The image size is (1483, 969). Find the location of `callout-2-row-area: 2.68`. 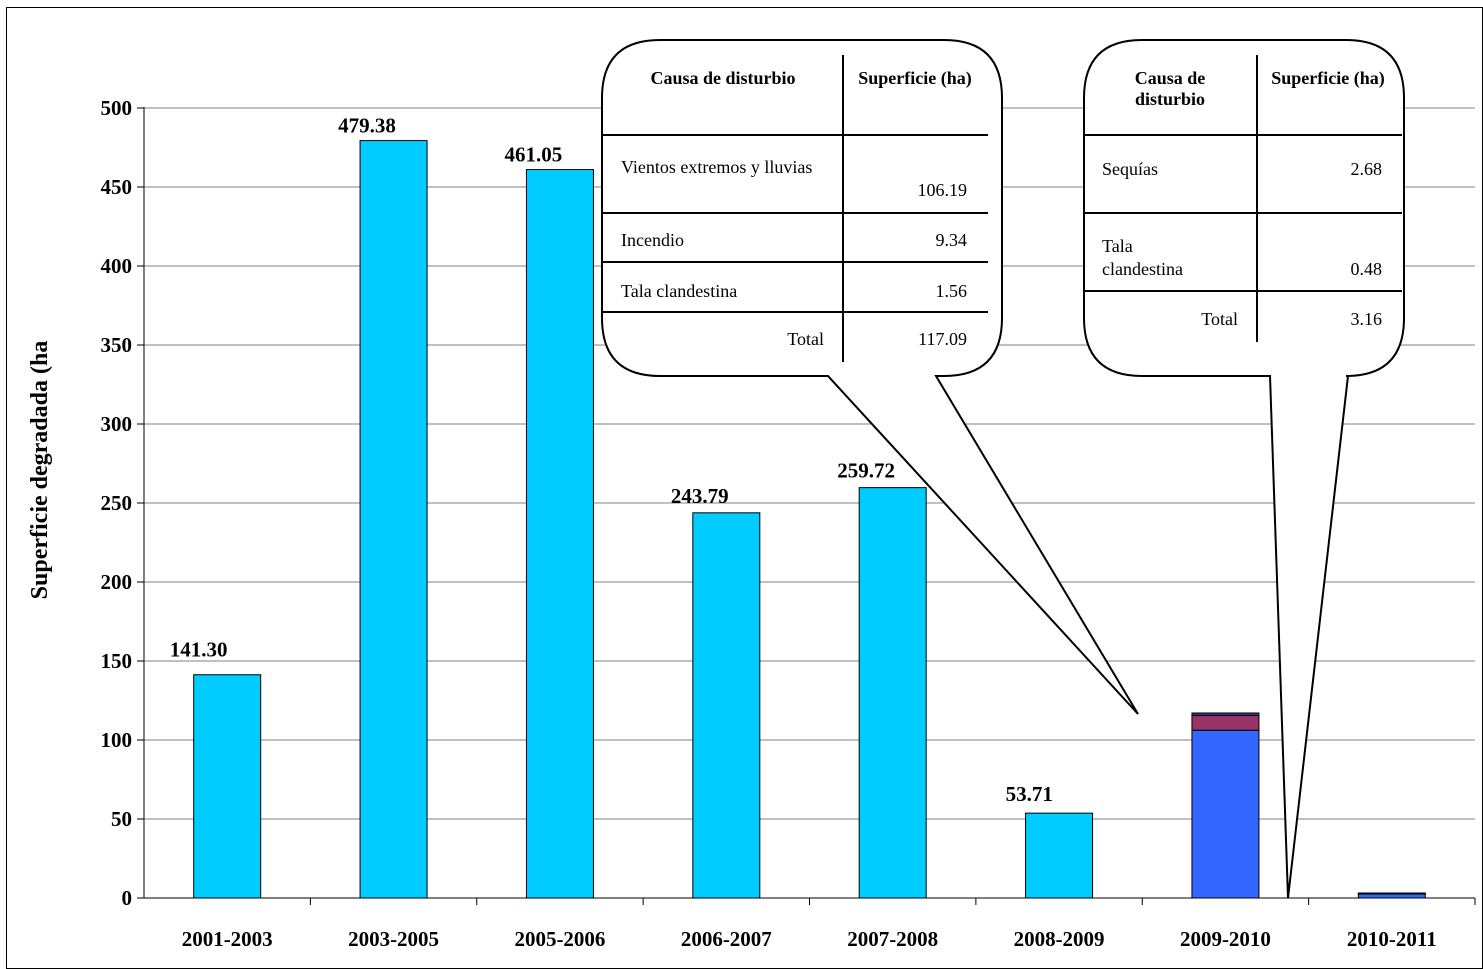

callout-2-row-area: 2.68 is located at coordinates (1366, 169).